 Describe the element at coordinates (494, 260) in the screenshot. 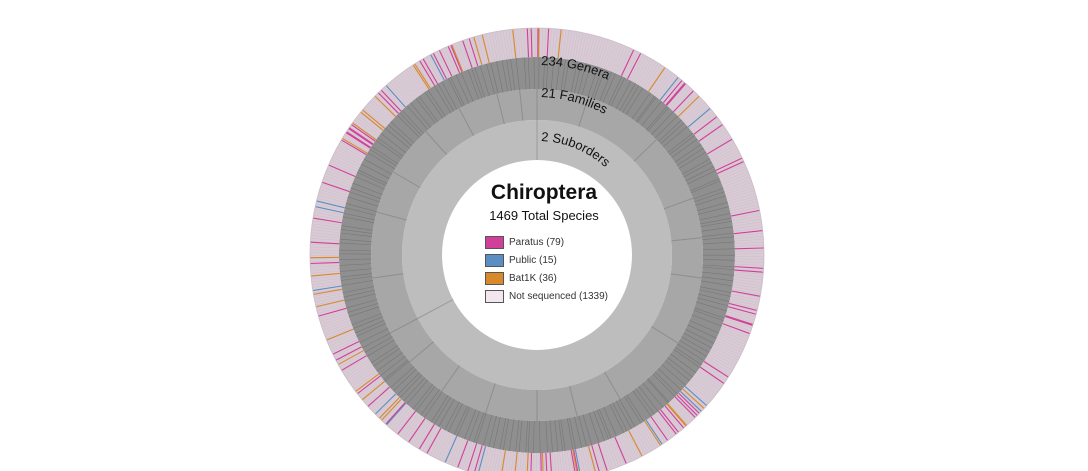

I see `public-swatch` at that location.